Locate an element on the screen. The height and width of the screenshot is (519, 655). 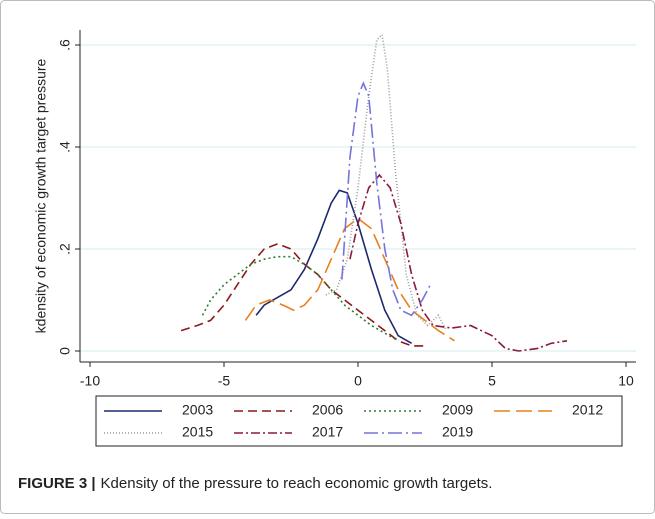
y-tick-label: .2 is located at coordinates (65, 249).